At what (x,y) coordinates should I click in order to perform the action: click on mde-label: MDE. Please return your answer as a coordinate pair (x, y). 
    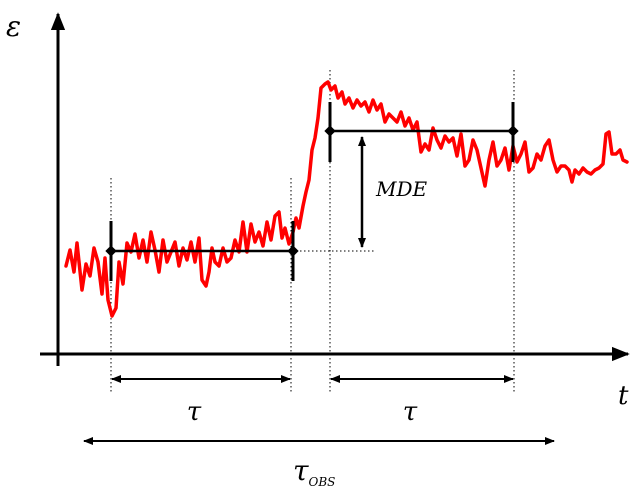
    Looking at the image, I should click on (401, 189).